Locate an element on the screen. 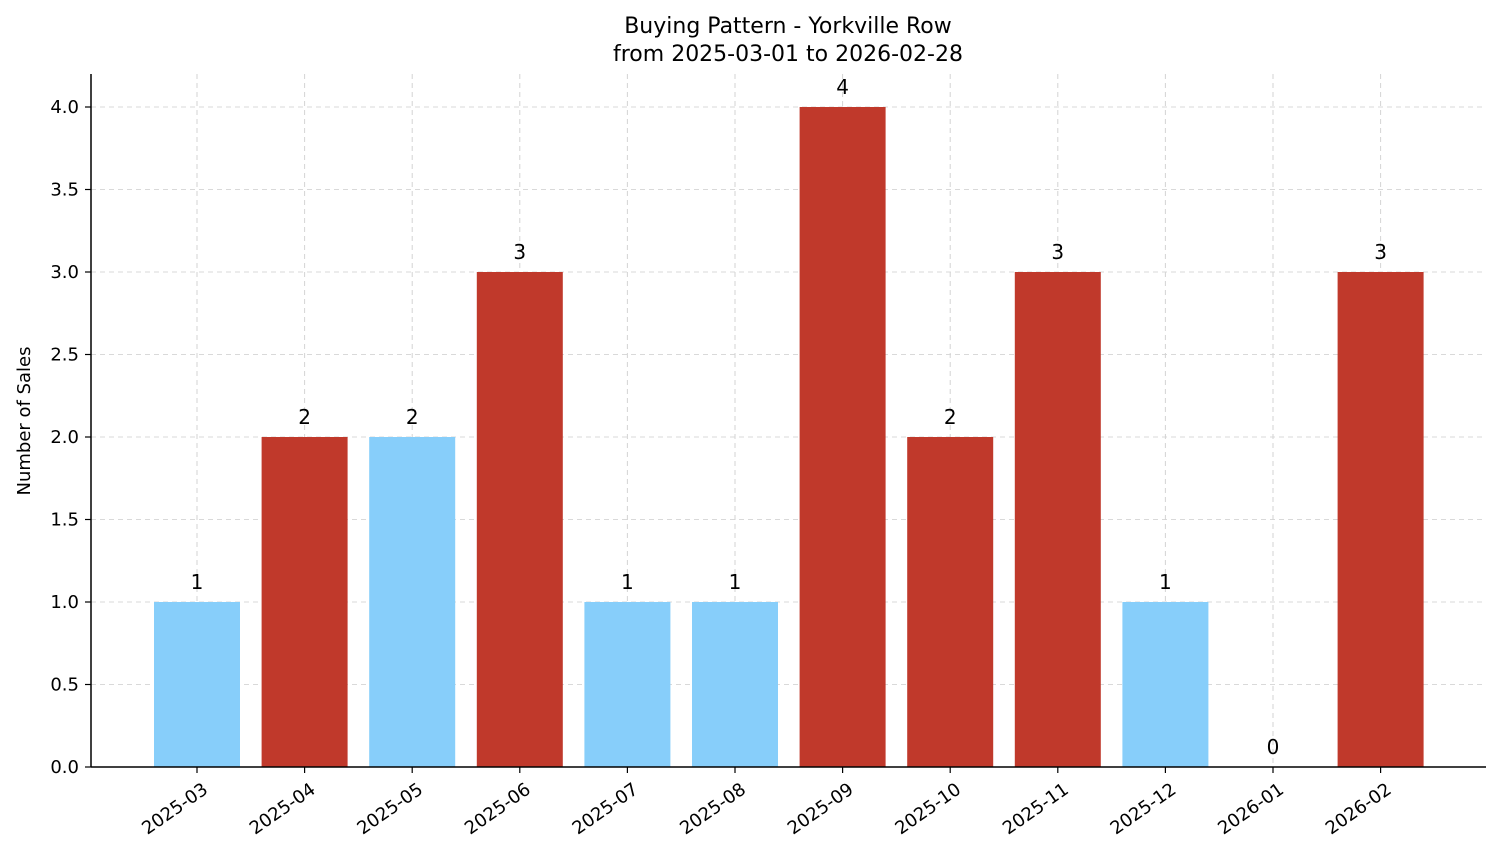  data-label-2025-08: 1 is located at coordinates (735, 582).